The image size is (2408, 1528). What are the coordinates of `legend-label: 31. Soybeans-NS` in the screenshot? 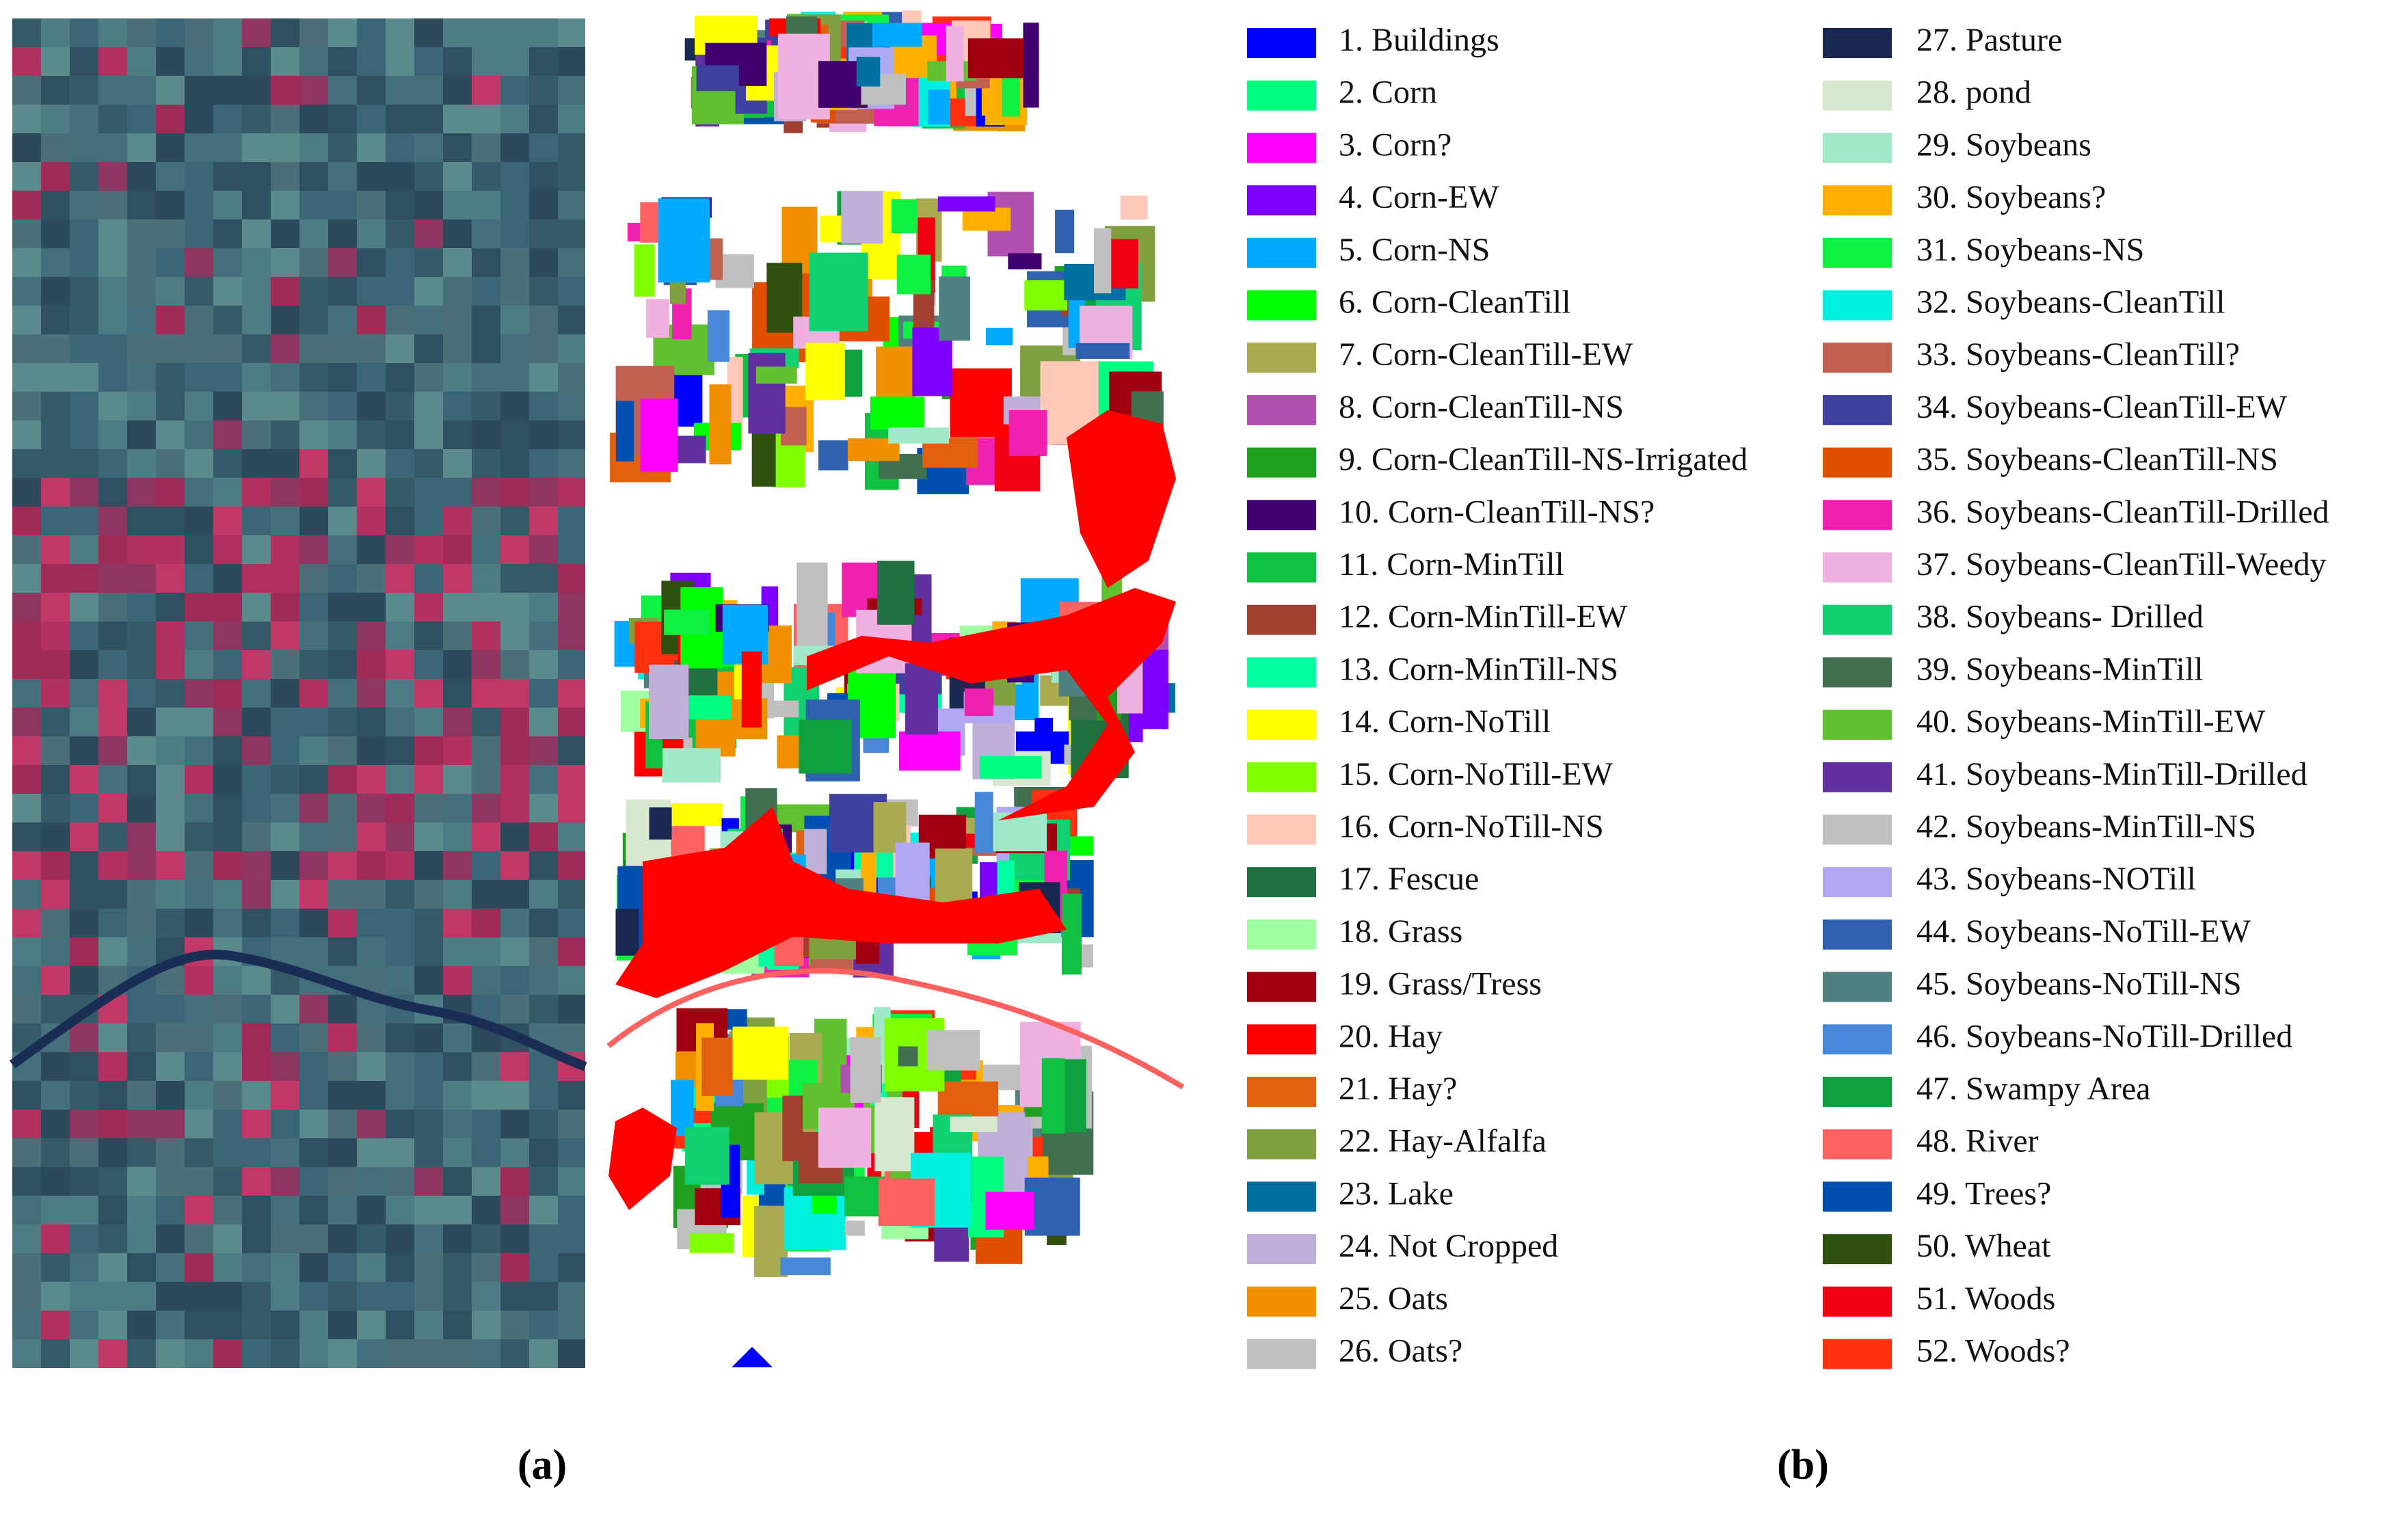 It's located at (2030, 250).